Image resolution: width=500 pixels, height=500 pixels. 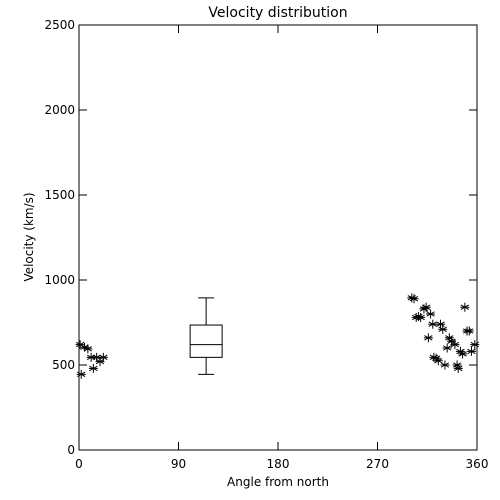 I want to click on x-tick-label-1: 90, so click(x=178, y=464).